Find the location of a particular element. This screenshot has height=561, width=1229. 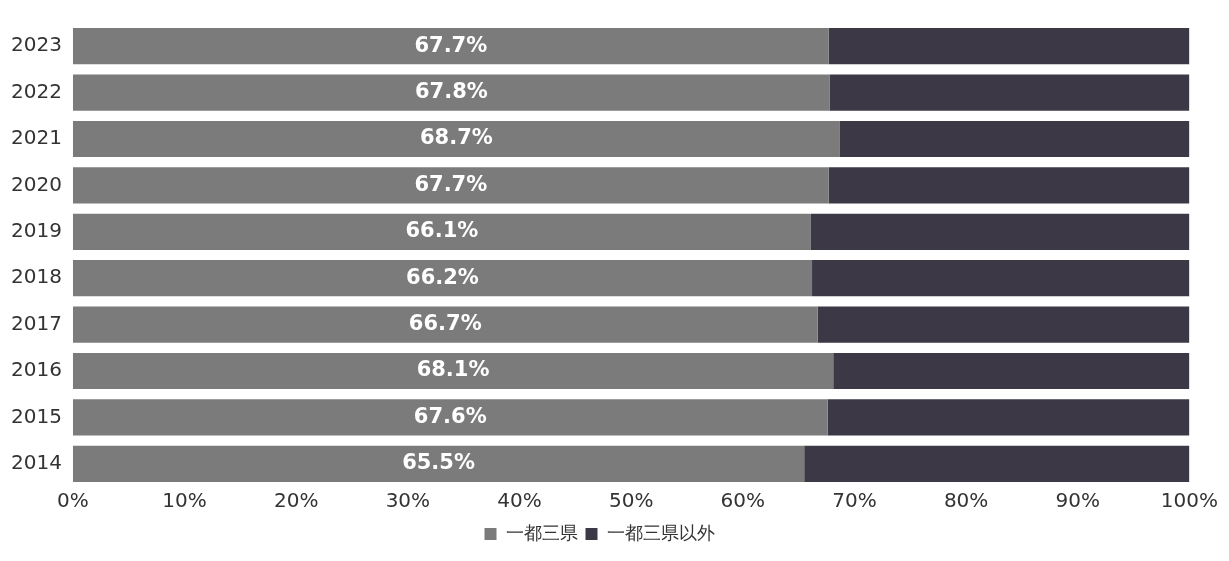

data-label: 66.1% is located at coordinates (442, 230).